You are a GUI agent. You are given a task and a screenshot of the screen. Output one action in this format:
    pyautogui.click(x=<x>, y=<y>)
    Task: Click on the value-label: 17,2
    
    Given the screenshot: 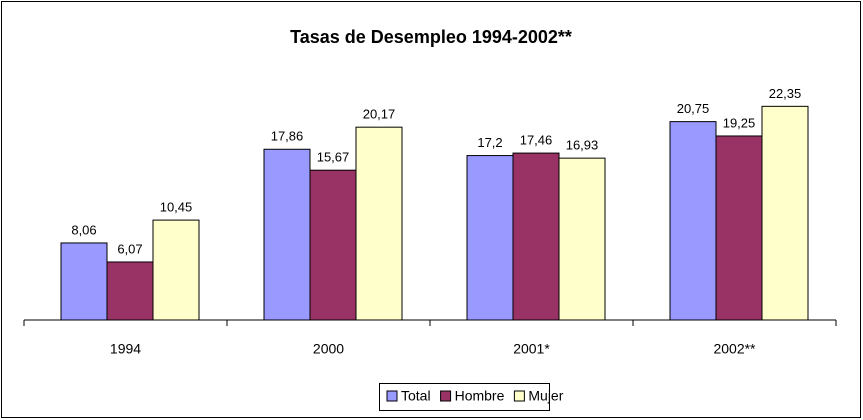 What is the action you would take?
    pyautogui.click(x=489, y=142)
    